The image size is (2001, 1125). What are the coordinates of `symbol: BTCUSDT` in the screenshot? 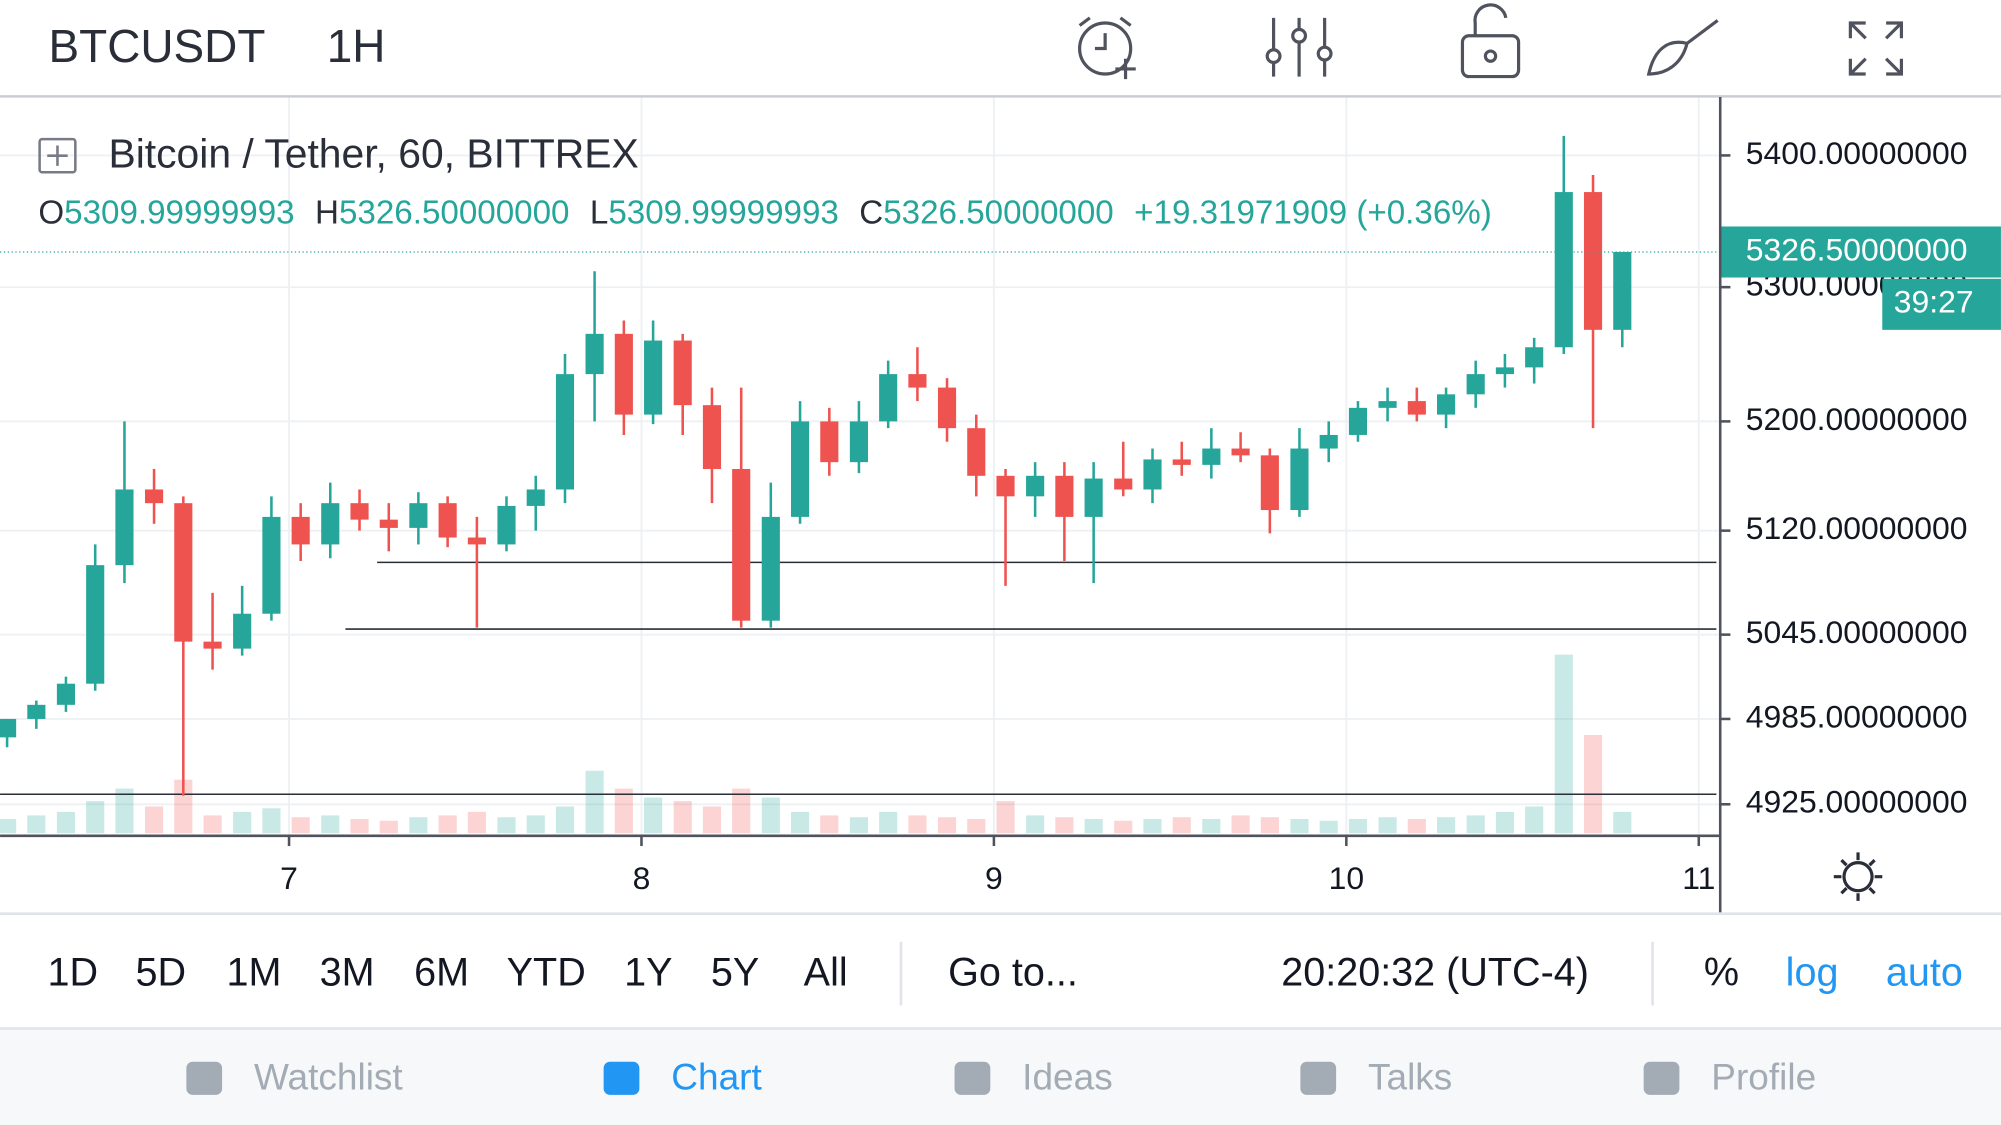 It's located at (157, 46).